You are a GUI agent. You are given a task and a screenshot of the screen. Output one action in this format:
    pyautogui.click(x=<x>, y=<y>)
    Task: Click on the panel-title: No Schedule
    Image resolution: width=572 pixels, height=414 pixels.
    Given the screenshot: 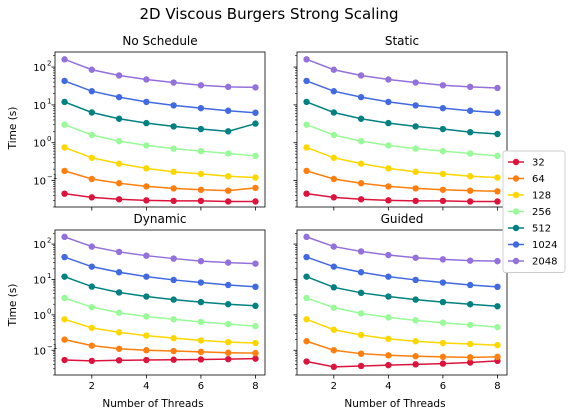 What is the action you would take?
    pyautogui.click(x=159, y=41)
    